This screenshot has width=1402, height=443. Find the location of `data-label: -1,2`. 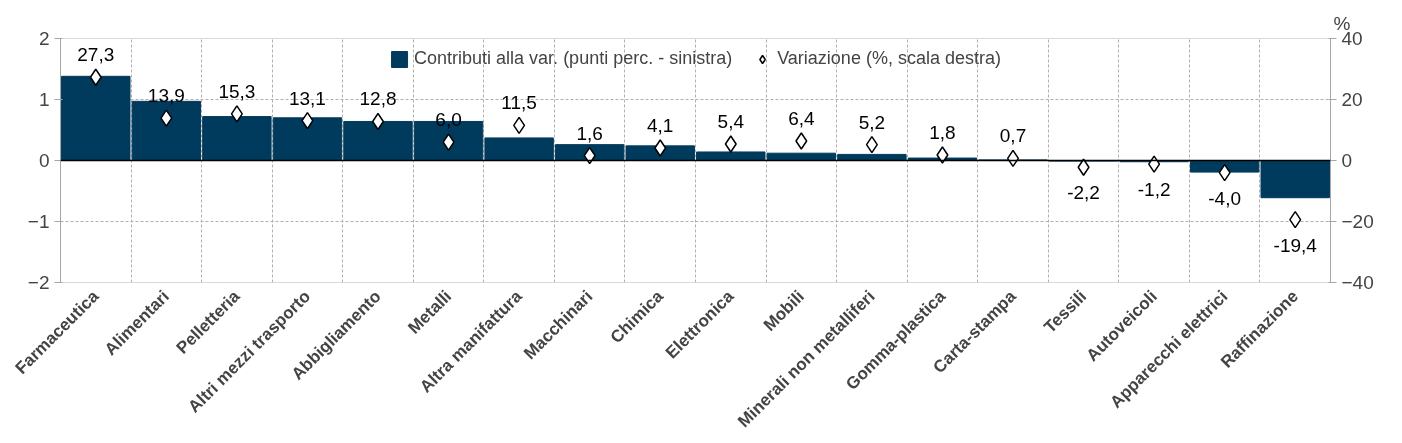

data-label: -1,2 is located at coordinates (1154, 190).